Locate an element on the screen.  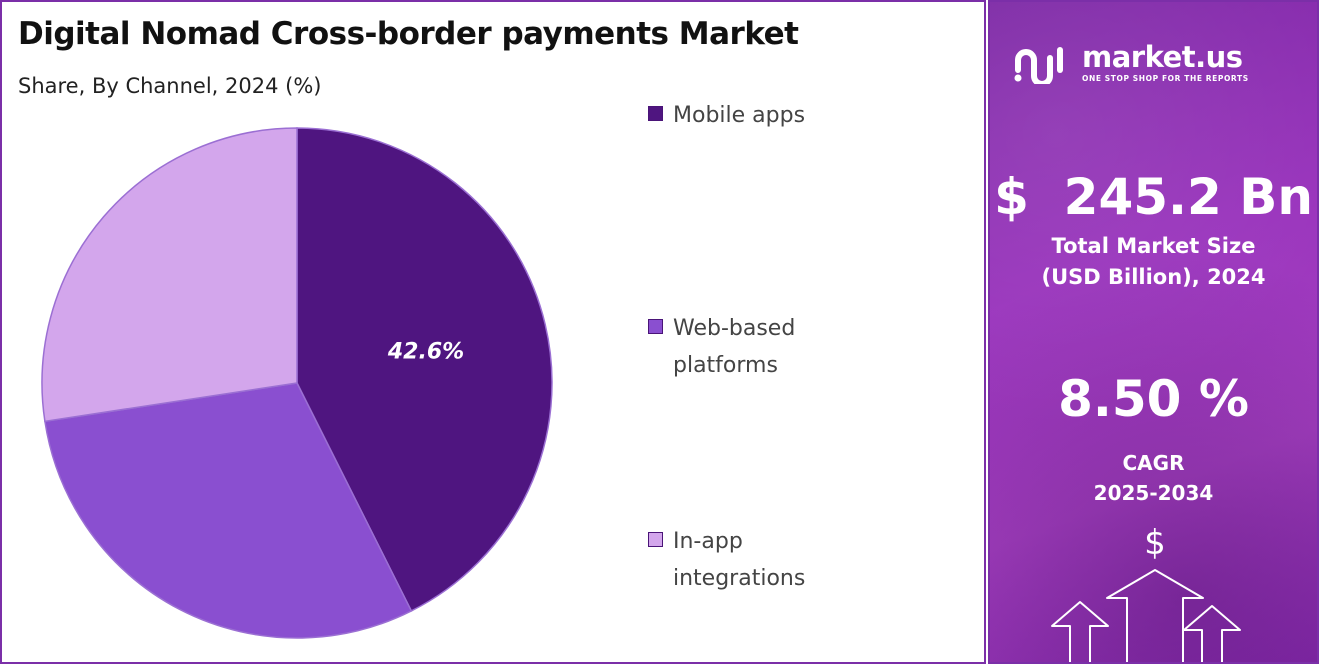
cagr-label-line1: CAGR is located at coordinates (1153, 463).